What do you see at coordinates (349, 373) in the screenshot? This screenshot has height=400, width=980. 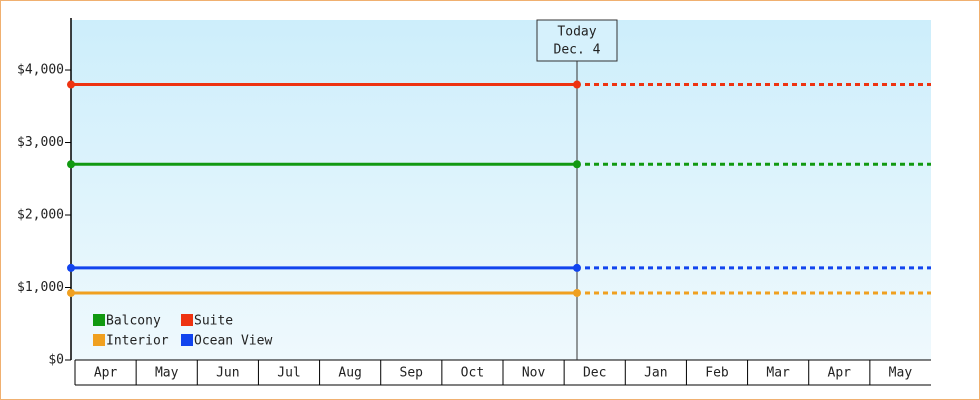 I see `x-tick-label: Aug` at bounding box center [349, 373].